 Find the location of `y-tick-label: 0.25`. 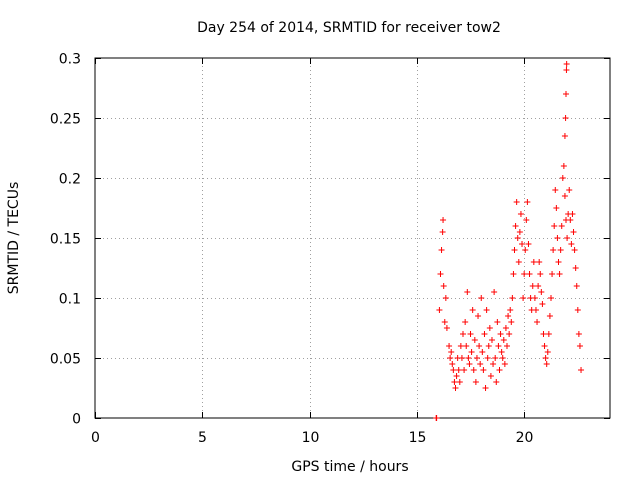

y-tick-label: 0.25 is located at coordinates (65, 120).